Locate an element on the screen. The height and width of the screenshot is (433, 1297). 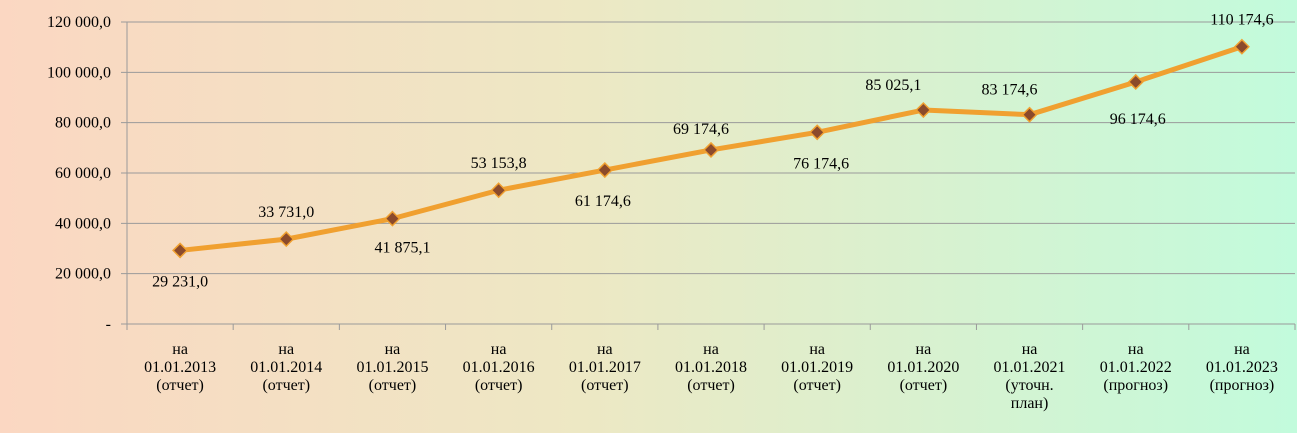
data-label: 96 174,6 is located at coordinates (1138, 119).